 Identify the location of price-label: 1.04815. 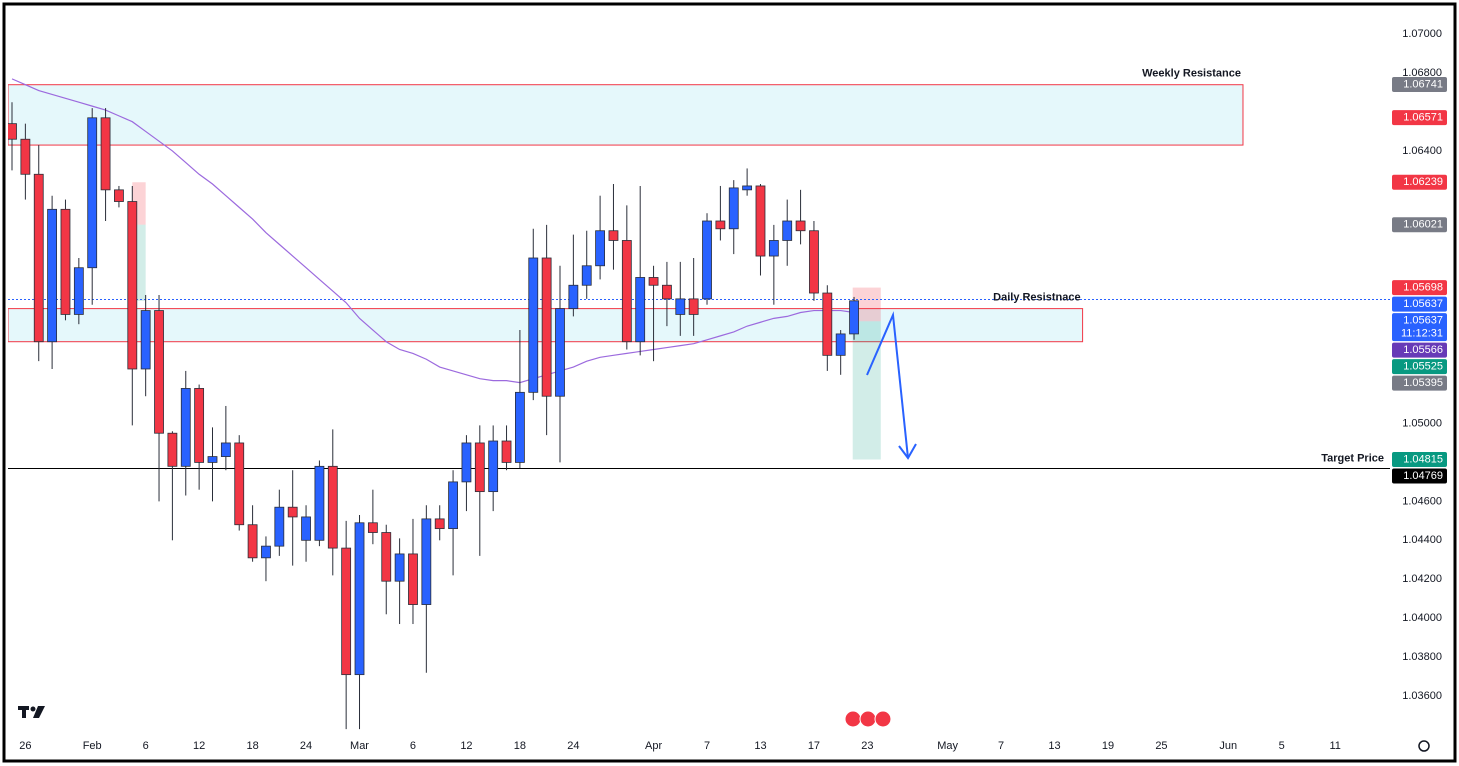
(1423, 459).